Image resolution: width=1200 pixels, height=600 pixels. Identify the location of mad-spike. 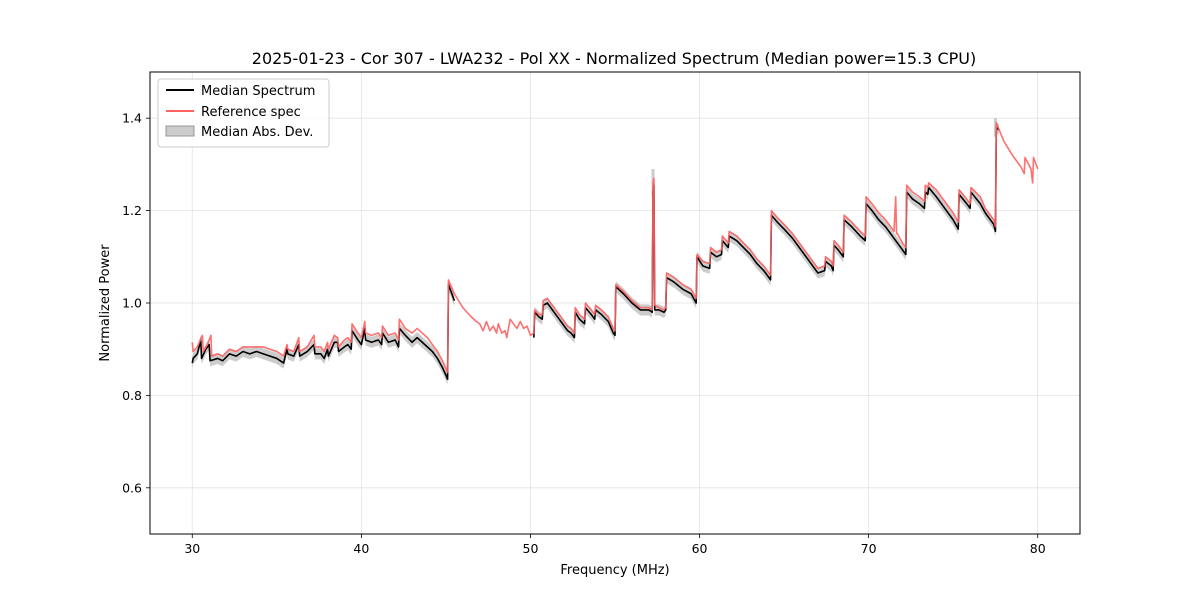
(995, 127).